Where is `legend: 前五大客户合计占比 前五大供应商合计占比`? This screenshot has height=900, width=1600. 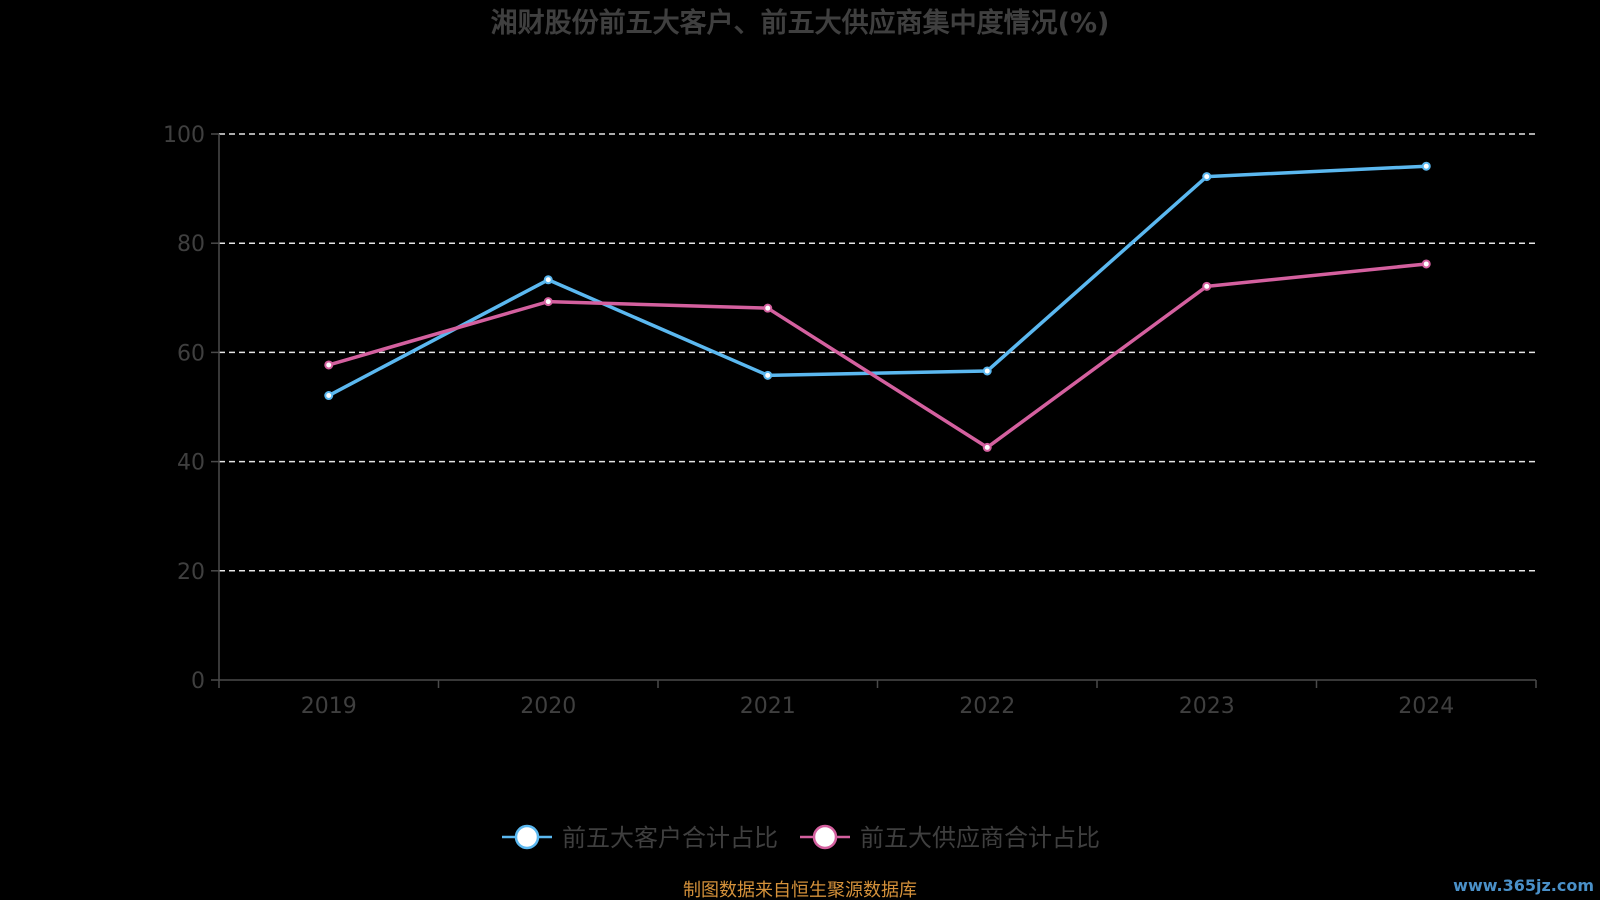
legend: 前五大客户合计占比 前五大供应商合计占比 is located at coordinates (801, 838).